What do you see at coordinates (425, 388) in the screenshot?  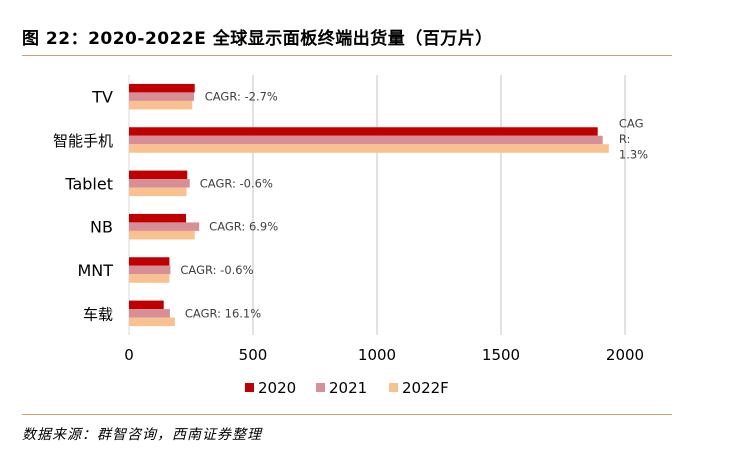 I see `legend-label: 2022F` at bounding box center [425, 388].